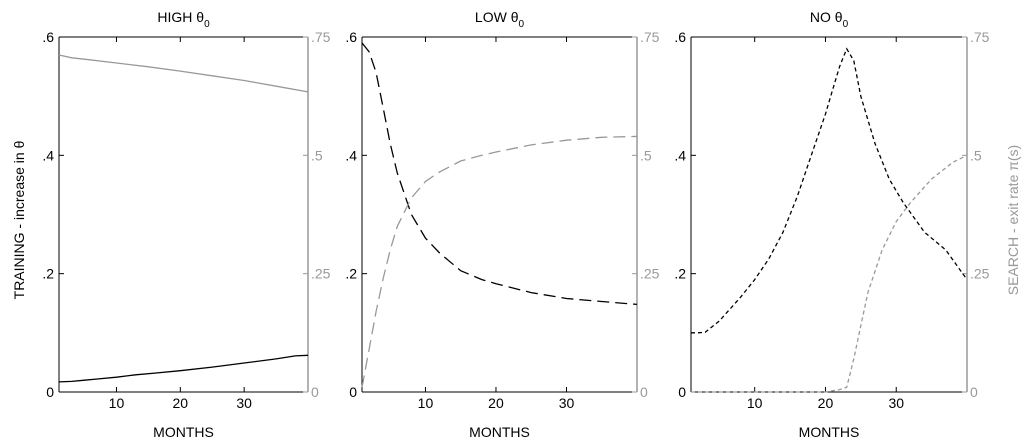  What do you see at coordinates (183, 368) in the screenshot?
I see `training-line` at bounding box center [183, 368].